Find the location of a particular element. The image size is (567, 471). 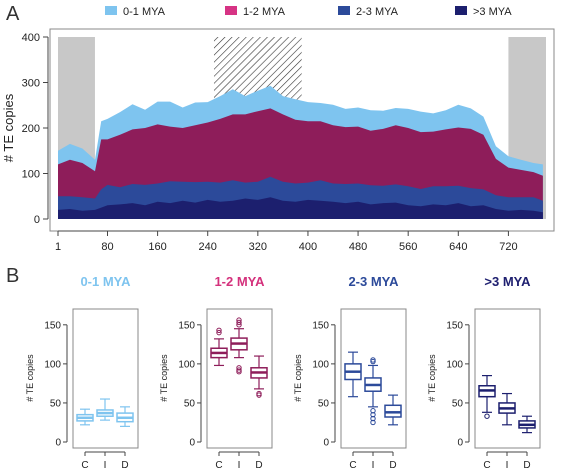

box-title: 0-1 MYA is located at coordinates (105, 281).